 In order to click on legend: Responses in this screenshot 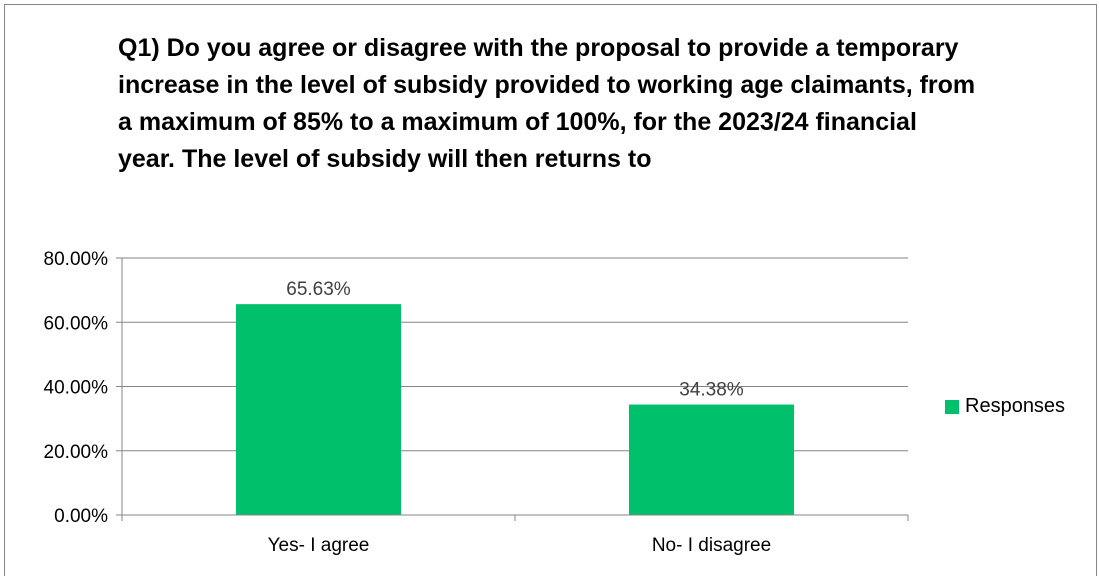, I will do `click(1005, 406)`.